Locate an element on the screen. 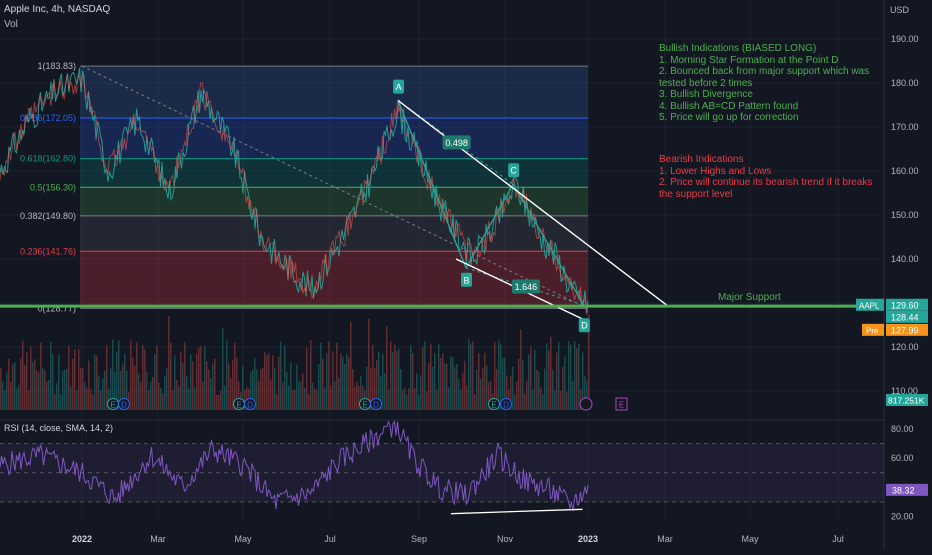 Image resolution: width=932 pixels, height=555 pixels. y-tick-label: 170.00 is located at coordinates (905, 127).